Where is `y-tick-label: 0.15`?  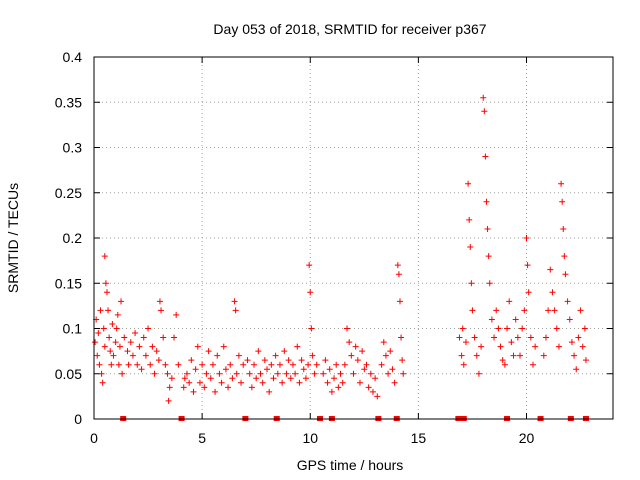
y-tick-label: 0.15 is located at coordinates (68, 283).